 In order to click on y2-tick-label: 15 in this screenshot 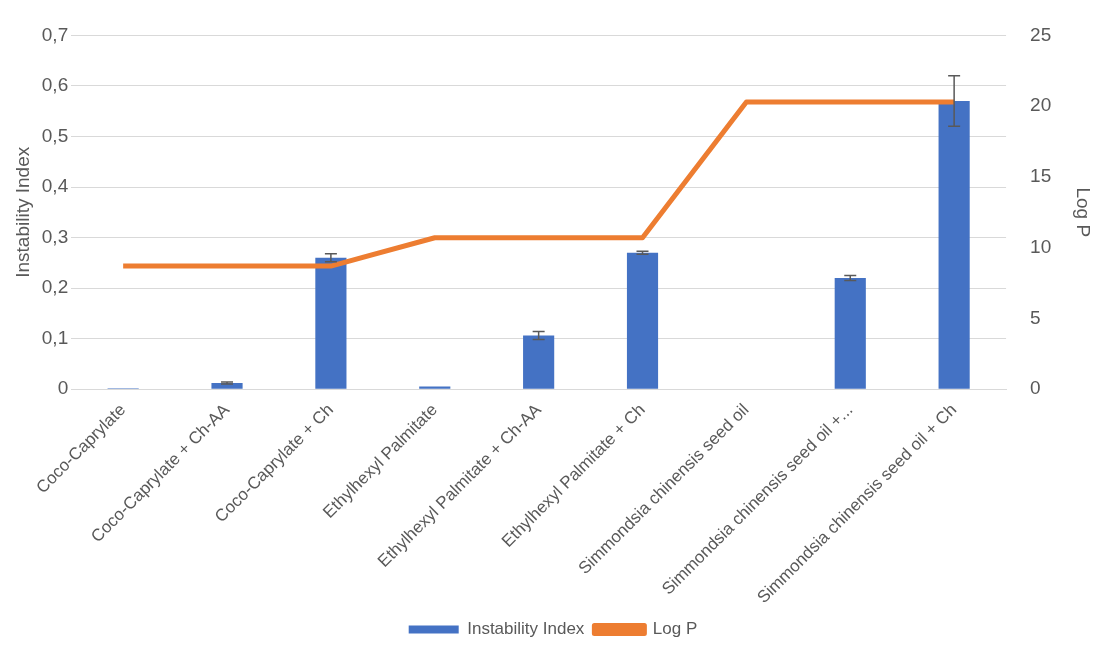, I will do `click(1041, 176)`.